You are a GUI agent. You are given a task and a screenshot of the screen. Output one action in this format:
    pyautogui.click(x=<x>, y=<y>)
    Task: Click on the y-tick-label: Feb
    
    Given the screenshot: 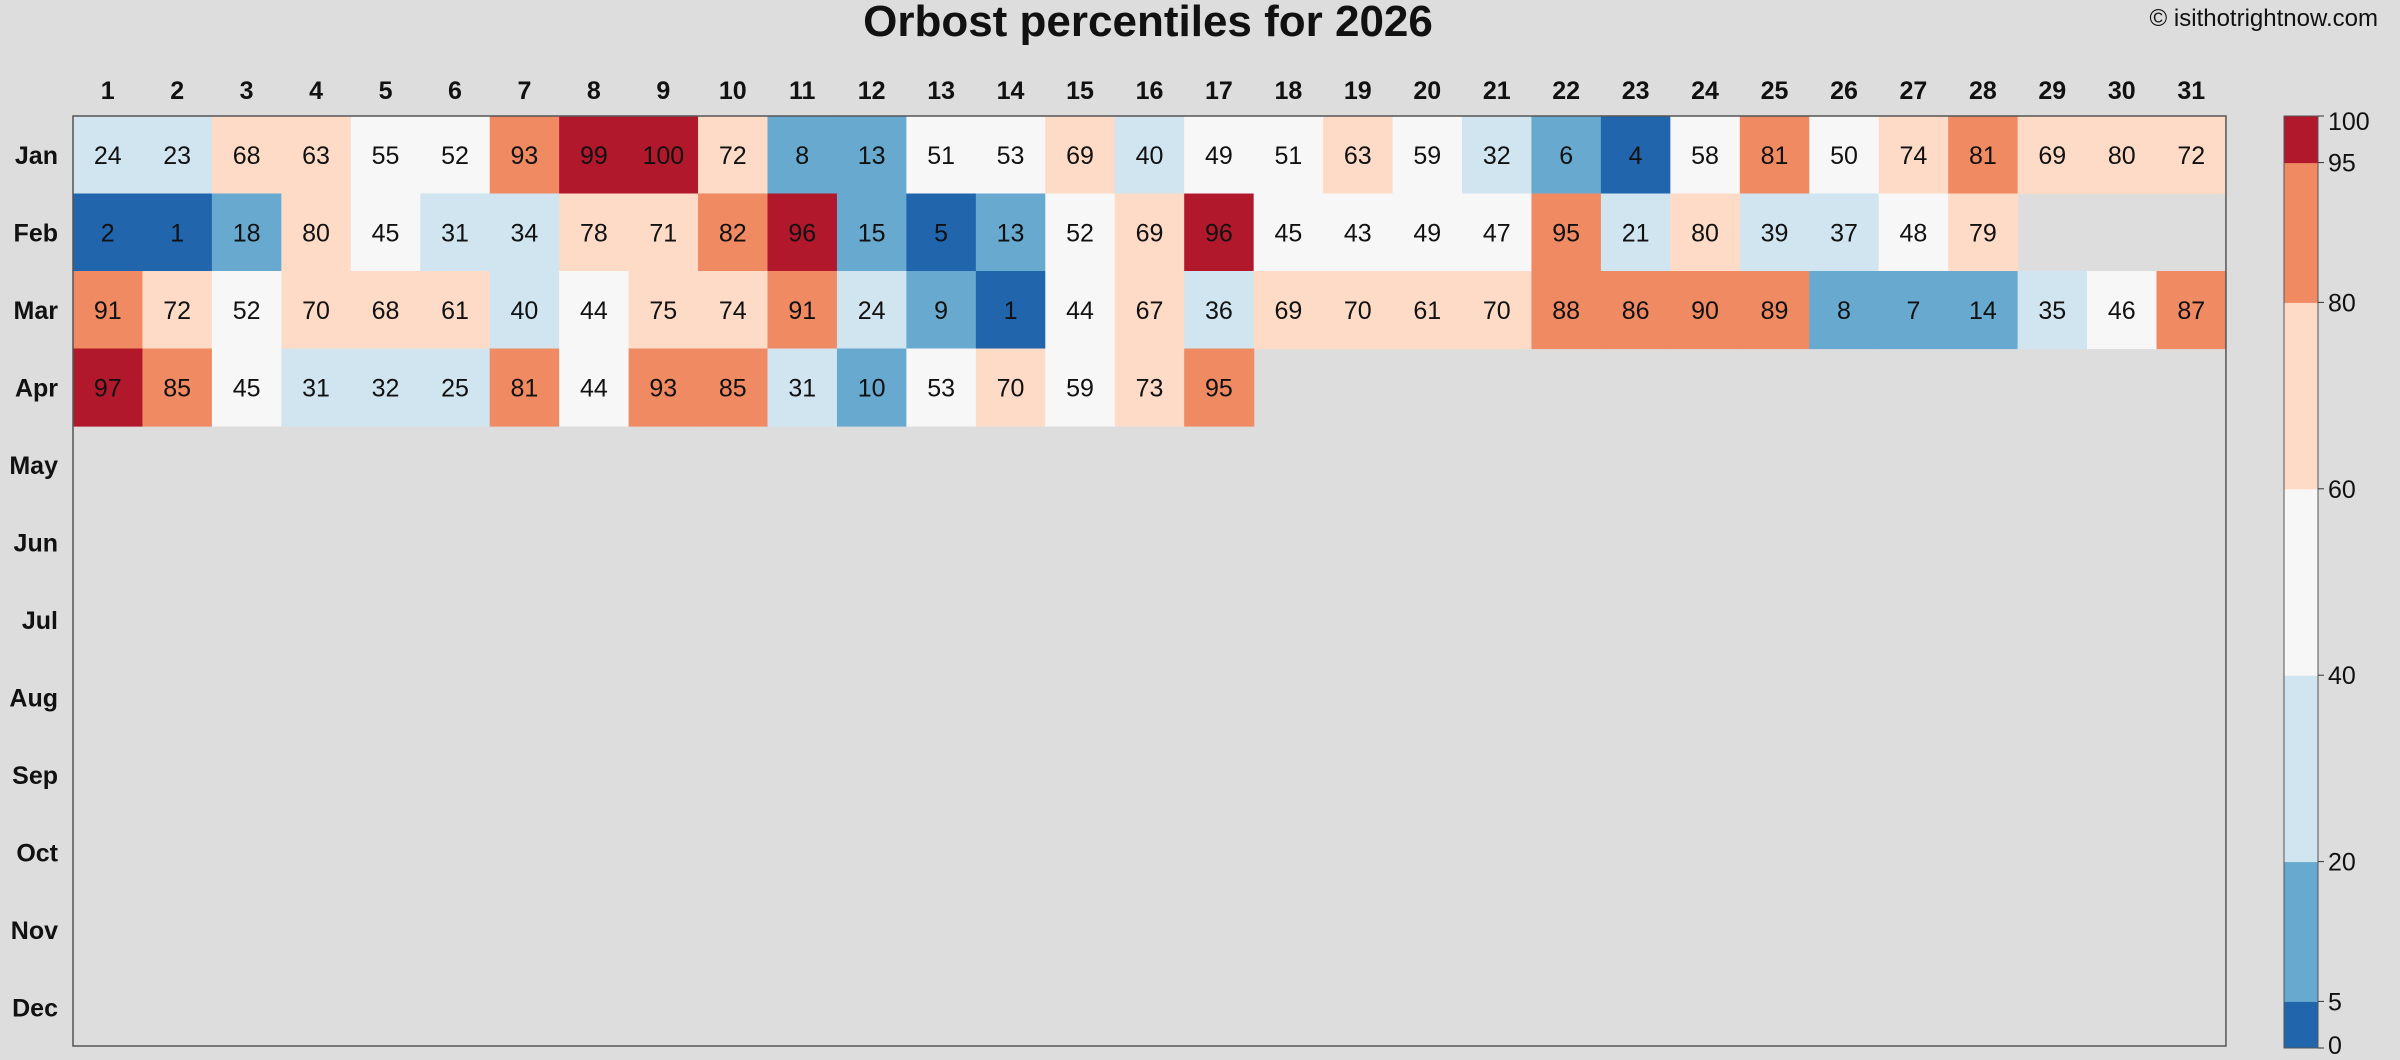 What is the action you would take?
    pyautogui.click(x=36, y=233)
    